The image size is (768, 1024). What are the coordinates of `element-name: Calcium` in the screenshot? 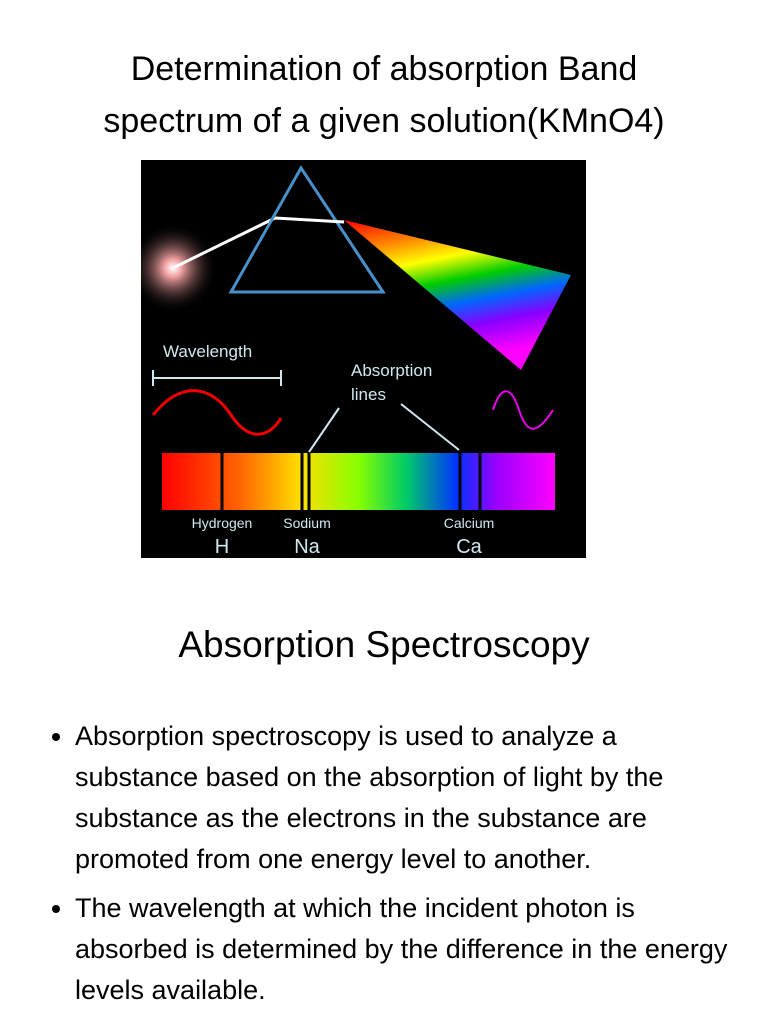 It's located at (469, 523).